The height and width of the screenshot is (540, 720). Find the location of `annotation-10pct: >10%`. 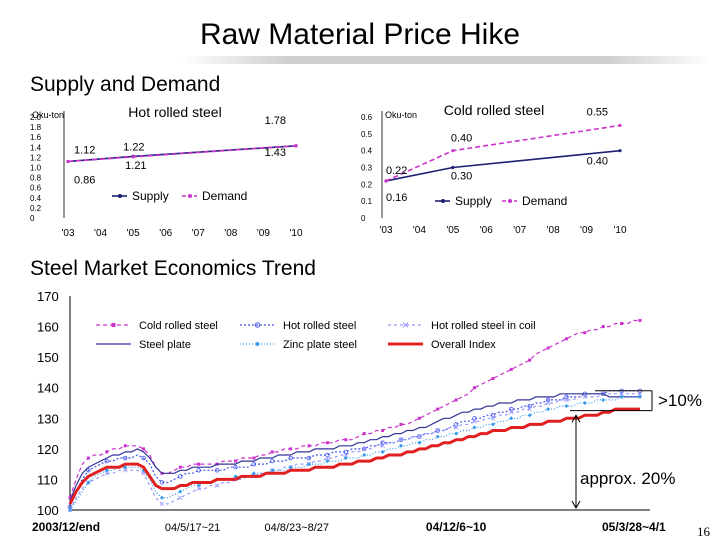

annotation-10pct: >10% is located at coordinates (680, 400).